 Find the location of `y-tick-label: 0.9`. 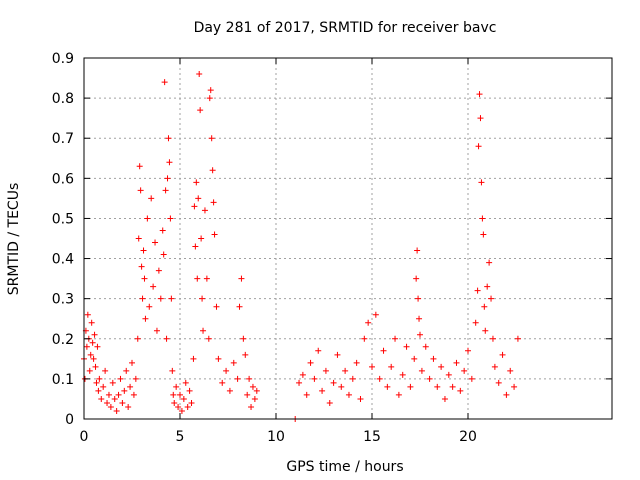

y-tick-label: 0.9 is located at coordinates (63, 59).